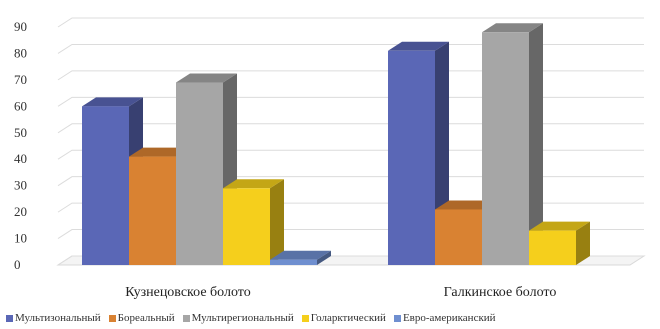  I want to click on legend-item-1: Мультизональный, so click(53, 318).